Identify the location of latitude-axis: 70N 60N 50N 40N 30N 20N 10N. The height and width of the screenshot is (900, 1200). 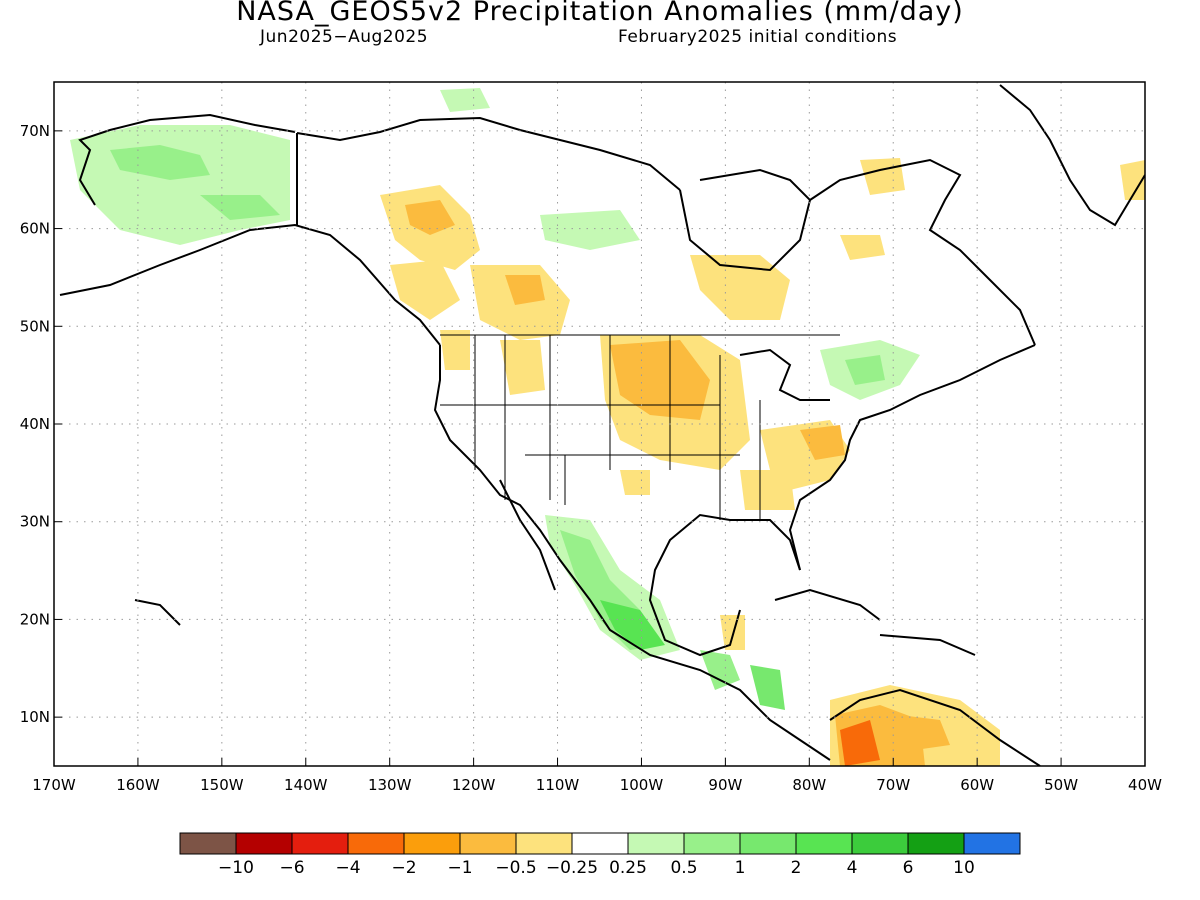
(41, 424).